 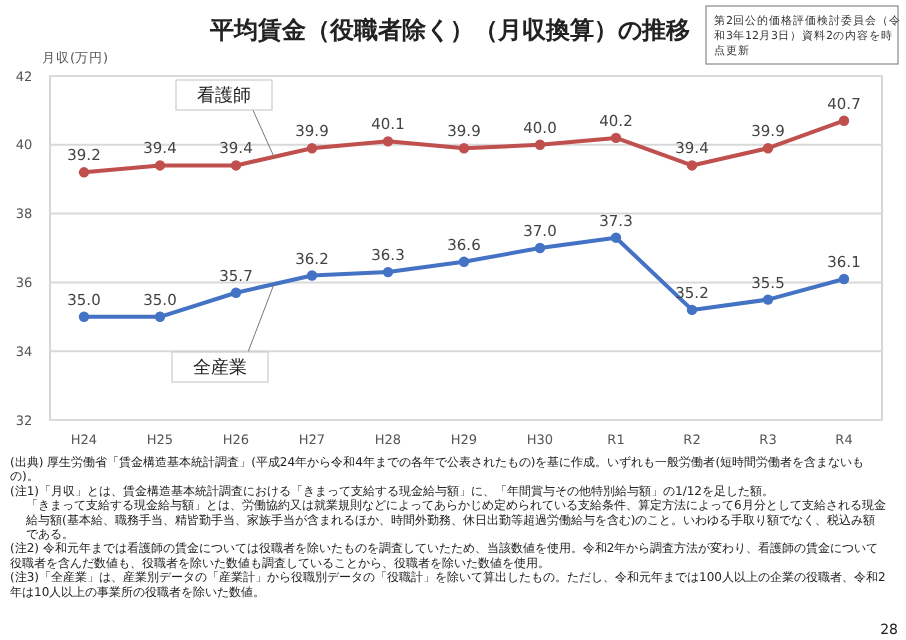 What do you see at coordinates (224, 96) in the screenshot?
I see `text: 看護師` at bounding box center [224, 96].